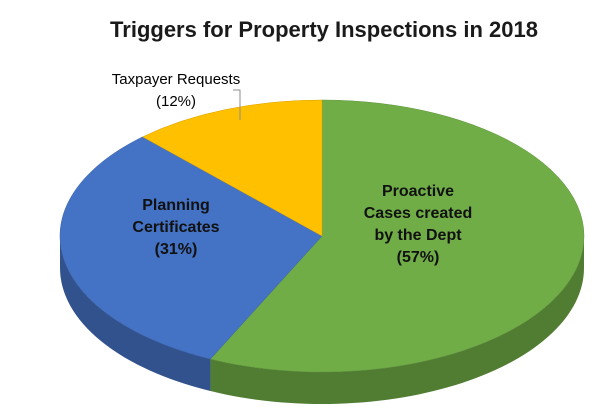 The width and height of the screenshot is (600, 411). Describe the element at coordinates (232, 168) in the screenshot. I see `pie-slice-taxpayer-requests` at that location.